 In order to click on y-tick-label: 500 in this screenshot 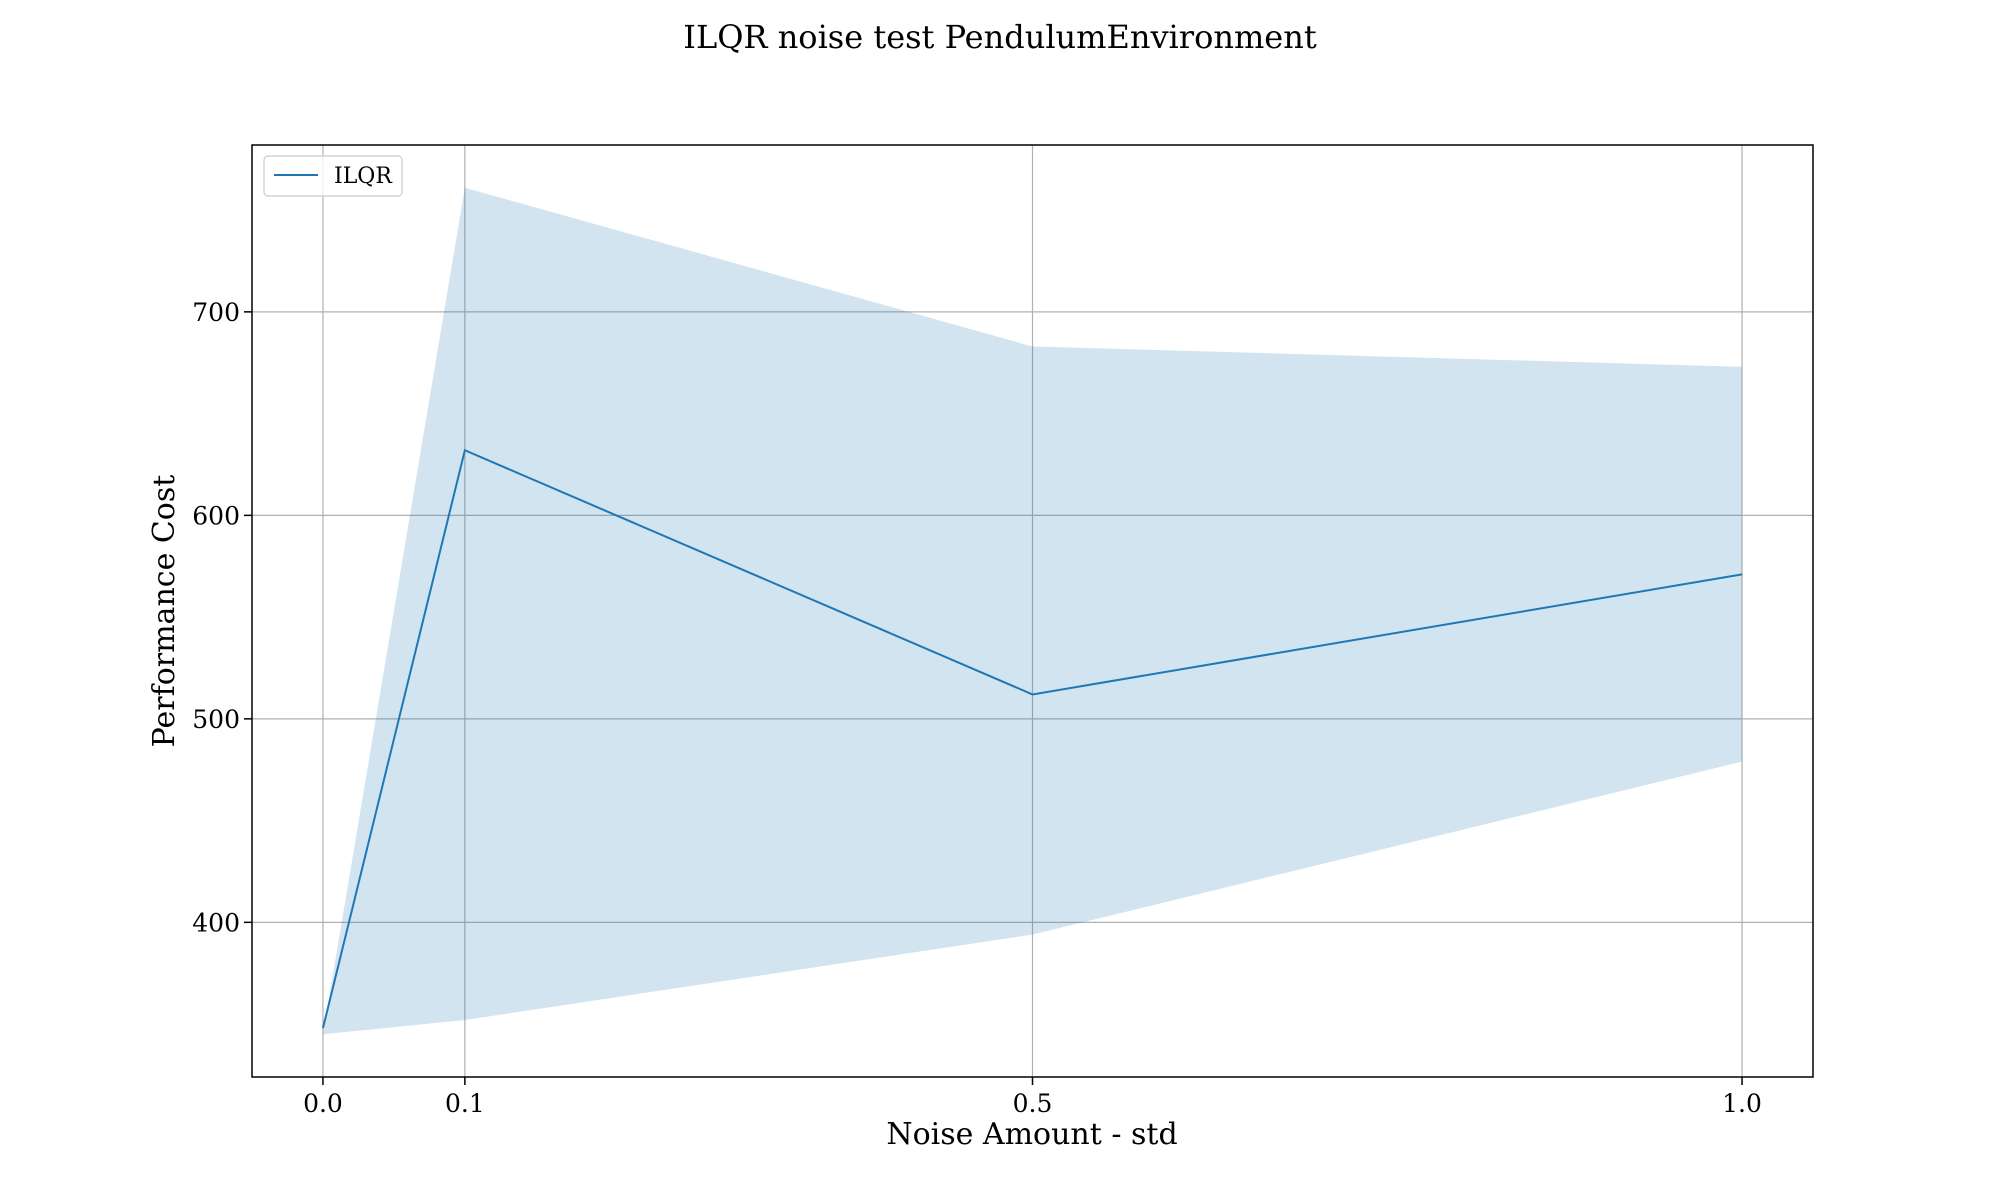, I will do `click(216, 719)`.